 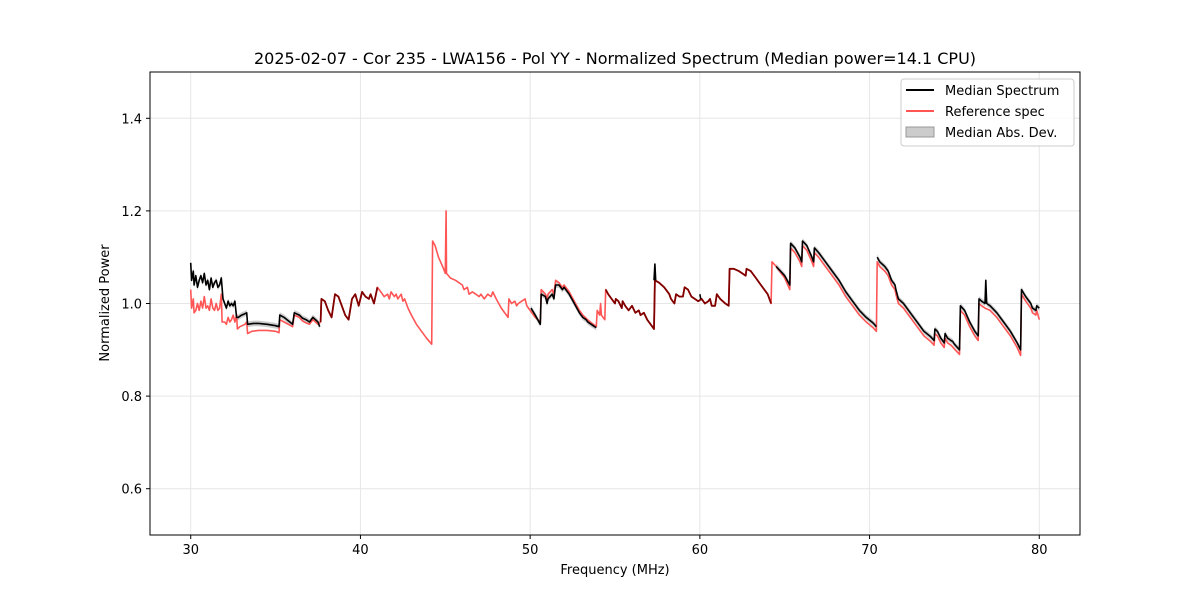 I want to click on x-tick-label: 80, so click(x=1039, y=550).